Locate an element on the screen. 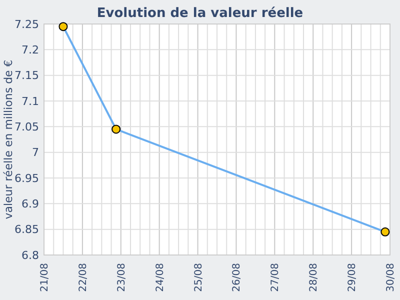 This screenshot has width=400, height=300. y-axis-title: valeur réelle en millions de € is located at coordinates (8, 140).